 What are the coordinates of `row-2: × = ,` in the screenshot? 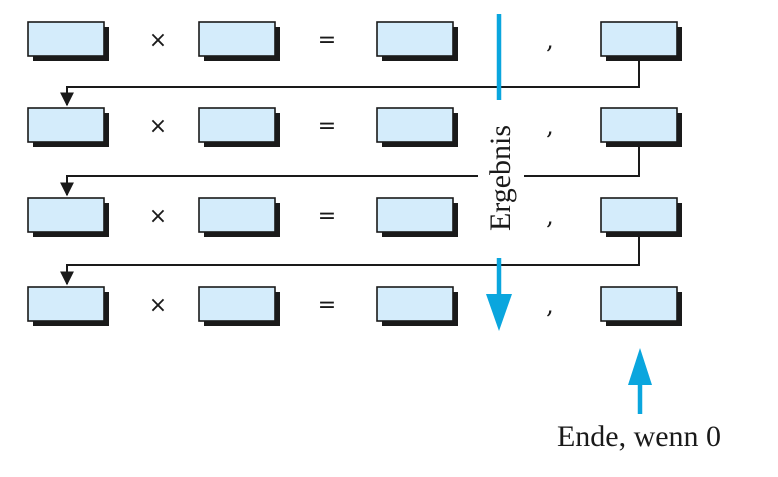 It's located at (355, 127).